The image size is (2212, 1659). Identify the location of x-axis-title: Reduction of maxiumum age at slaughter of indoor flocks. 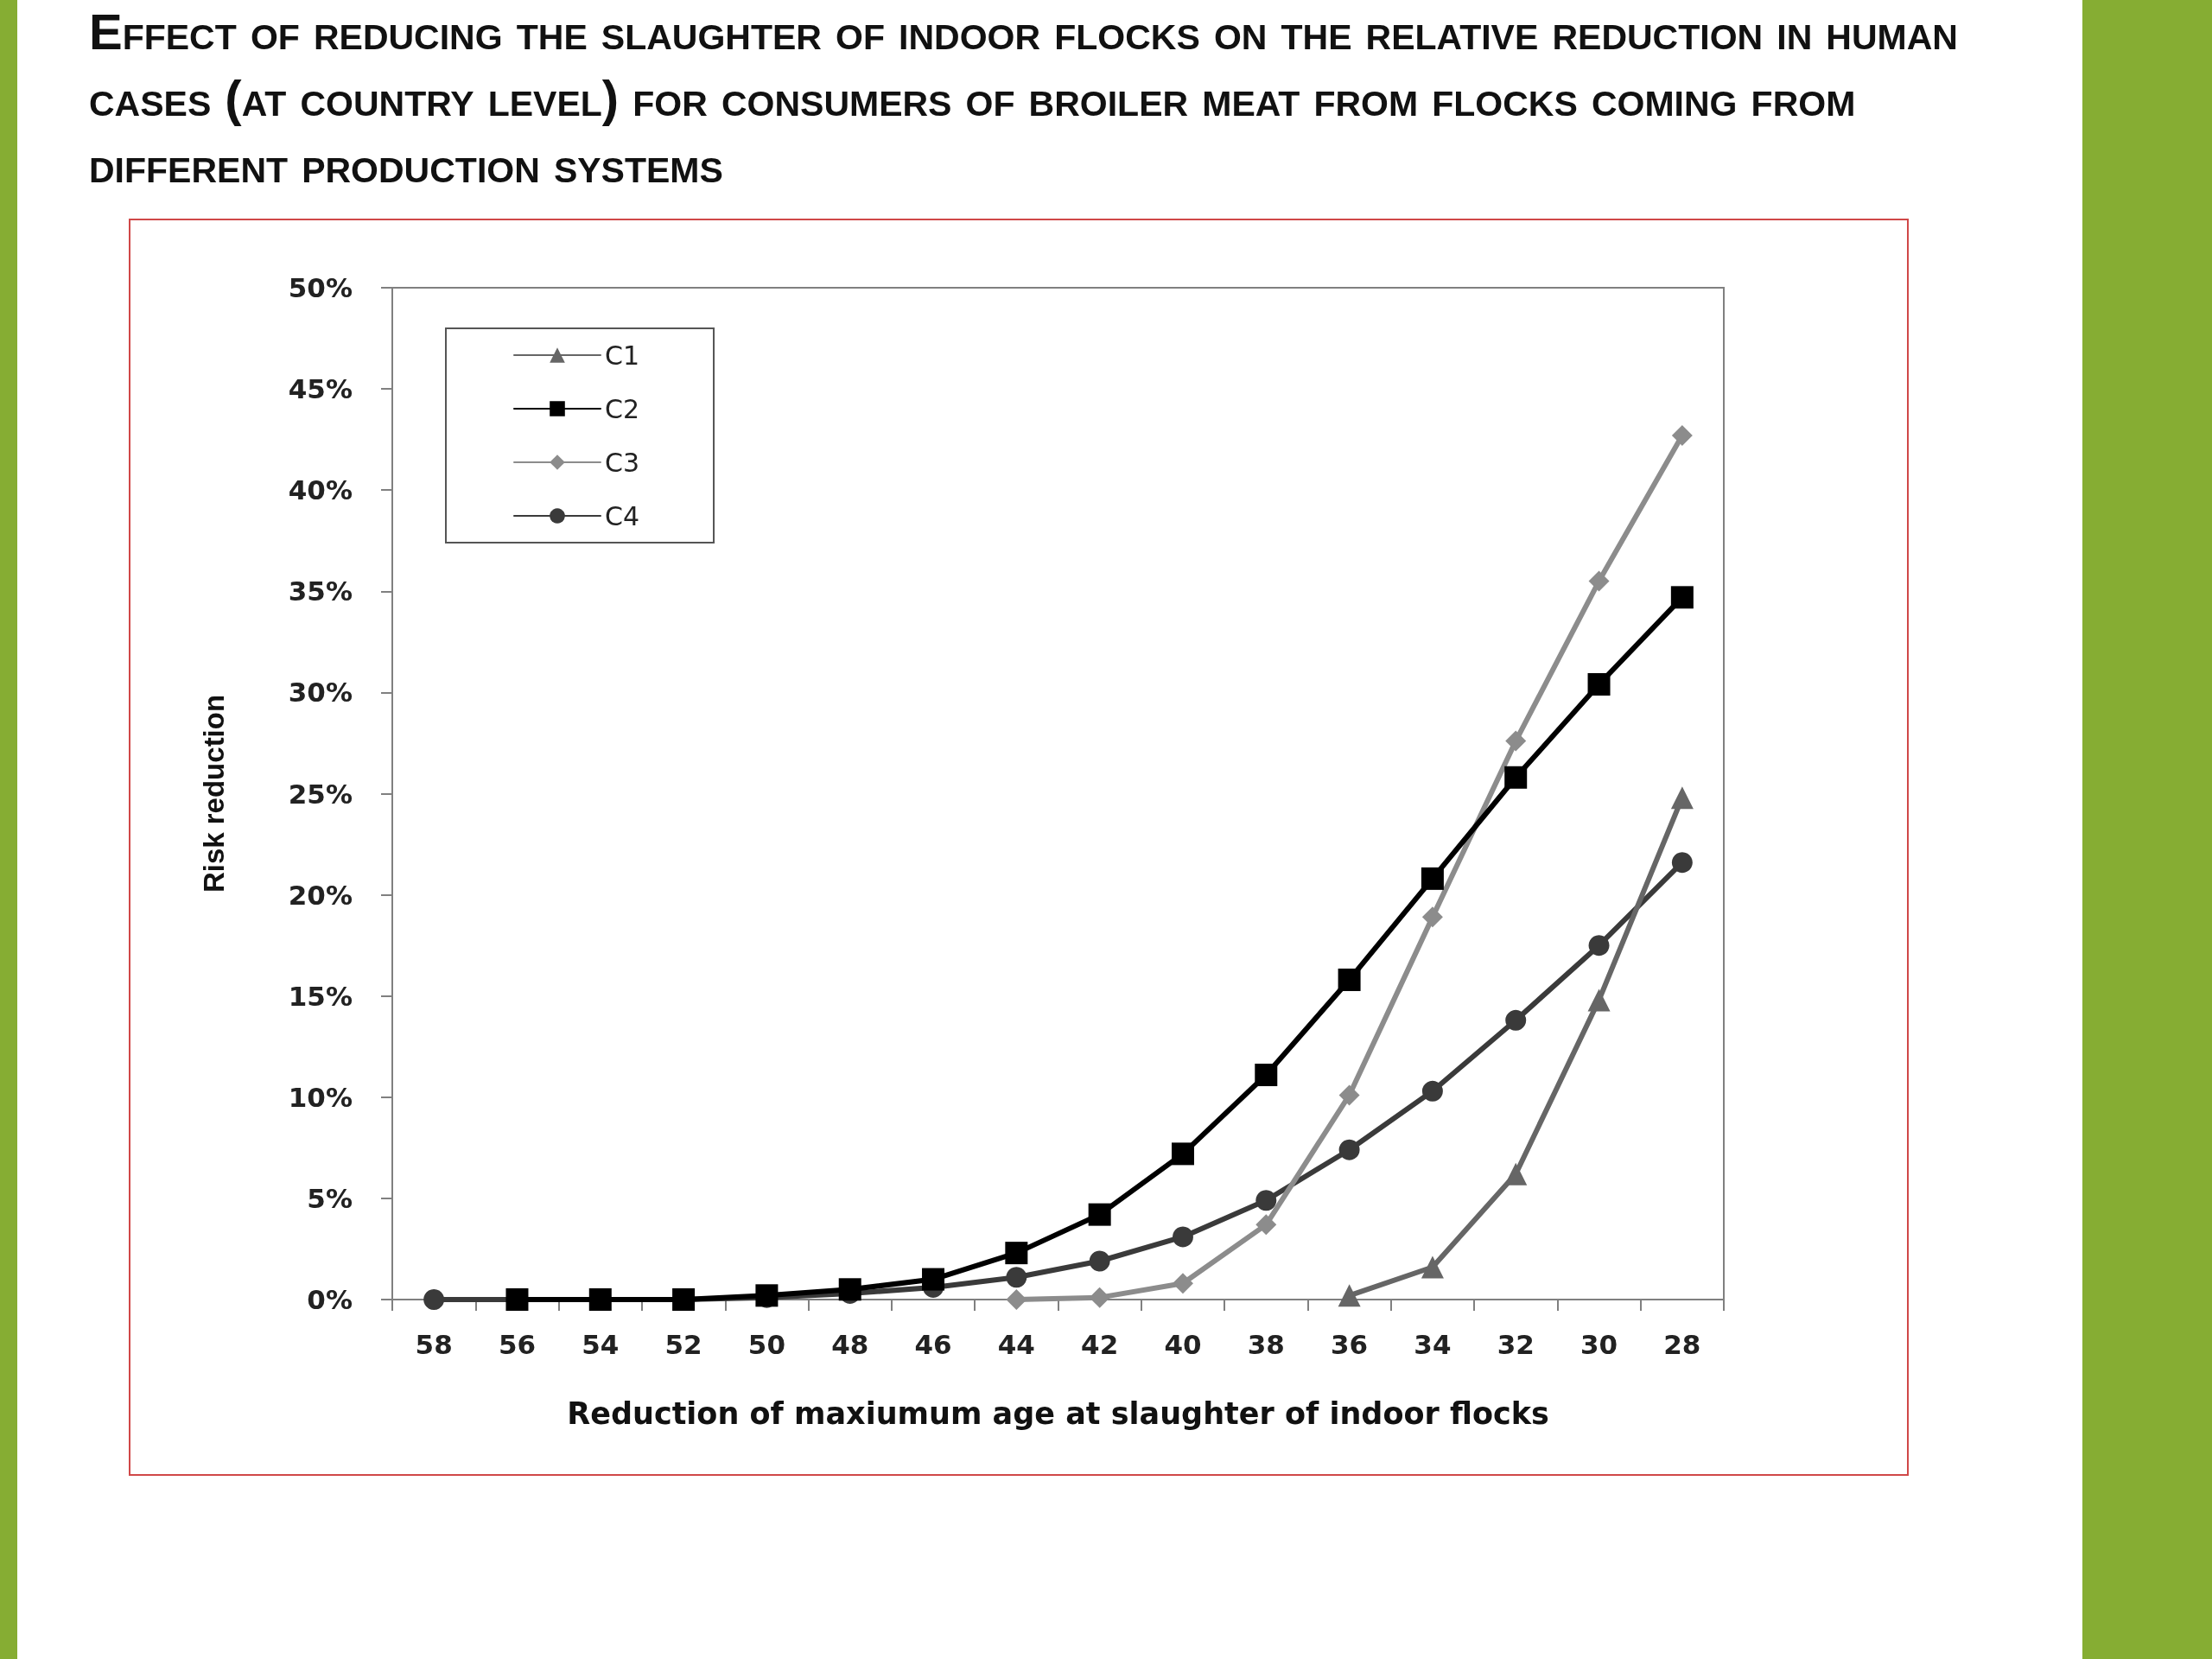
(1058, 1413).